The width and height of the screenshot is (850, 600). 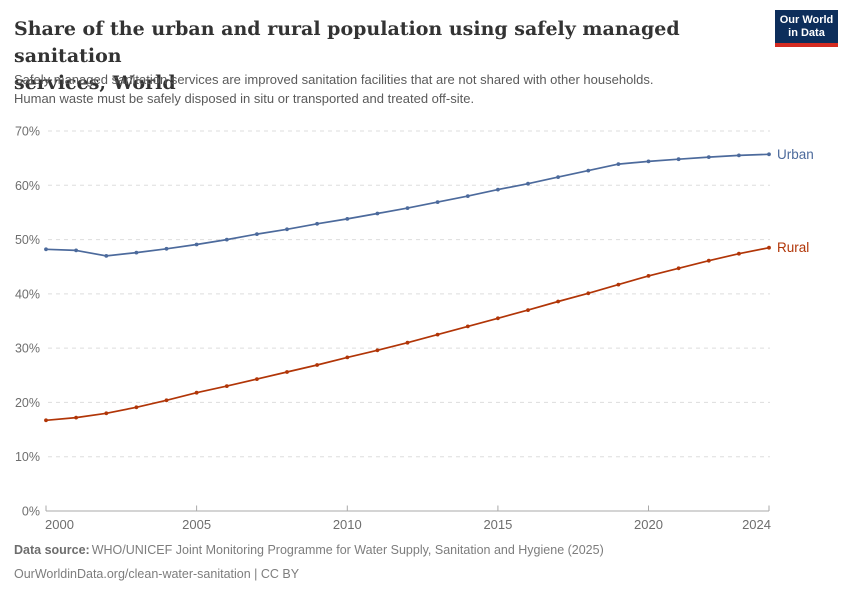 What do you see at coordinates (27, 457) in the screenshot?
I see `y-axis-label-10: 10%` at bounding box center [27, 457].